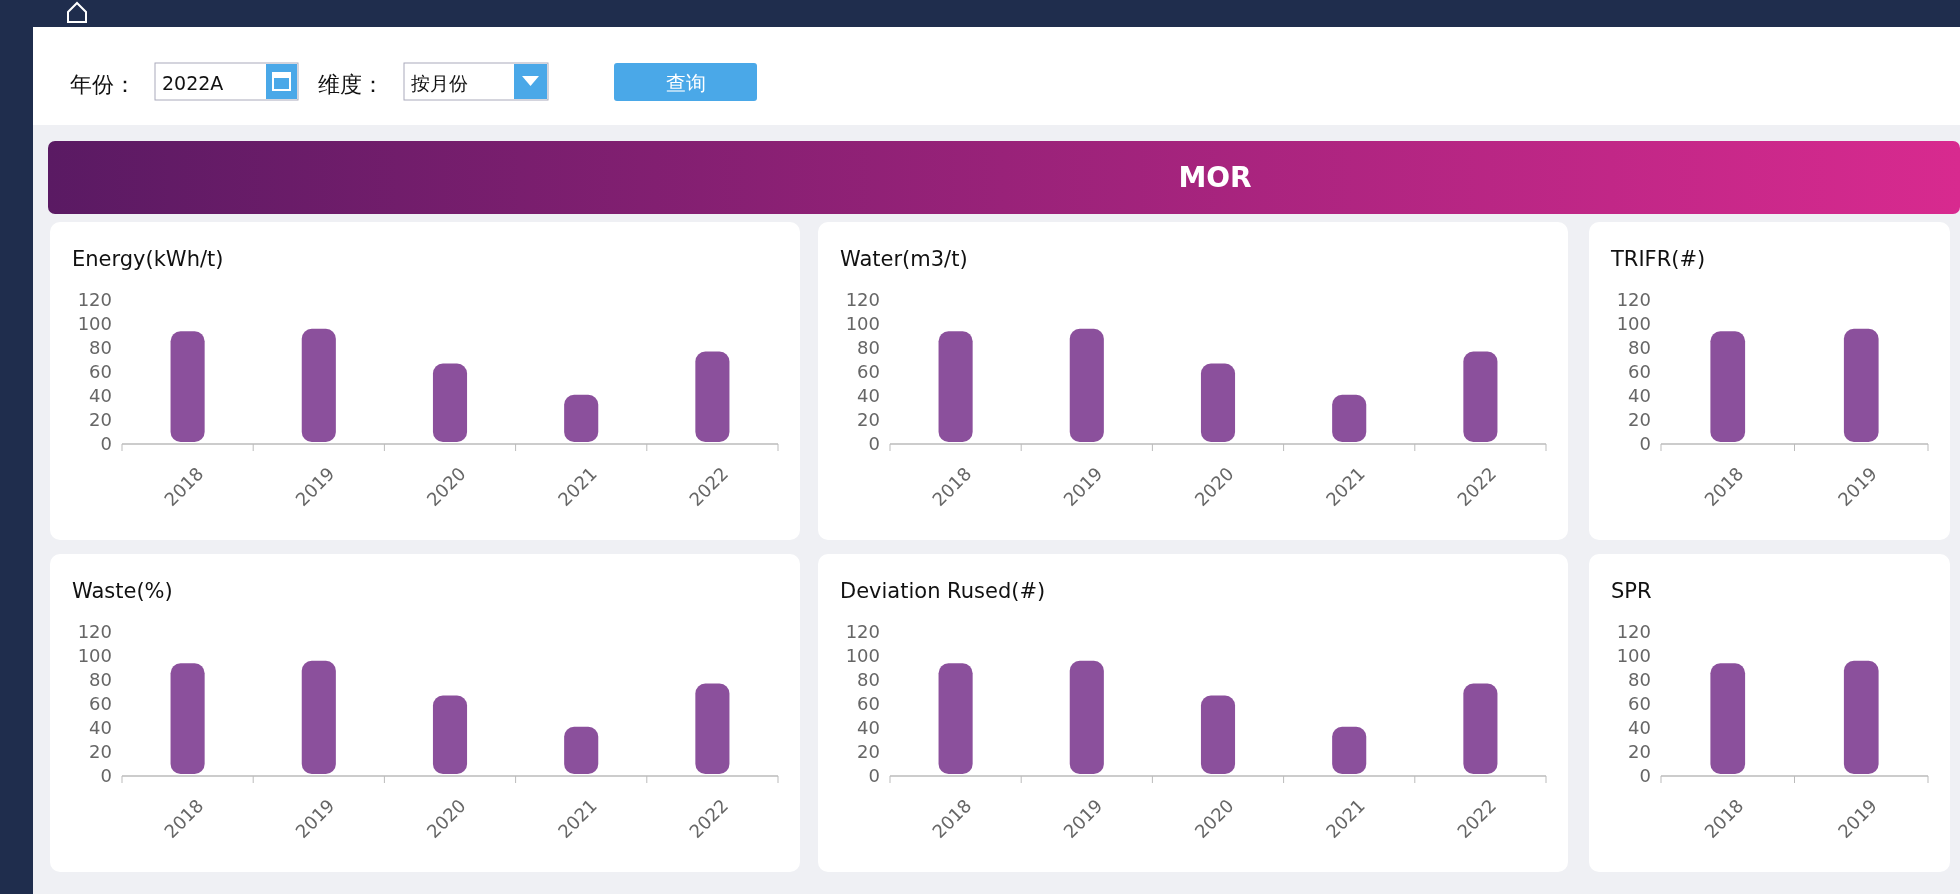 The height and width of the screenshot is (894, 1960). What do you see at coordinates (685, 83) in the screenshot?
I see `text: 查询` at bounding box center [685, 83].